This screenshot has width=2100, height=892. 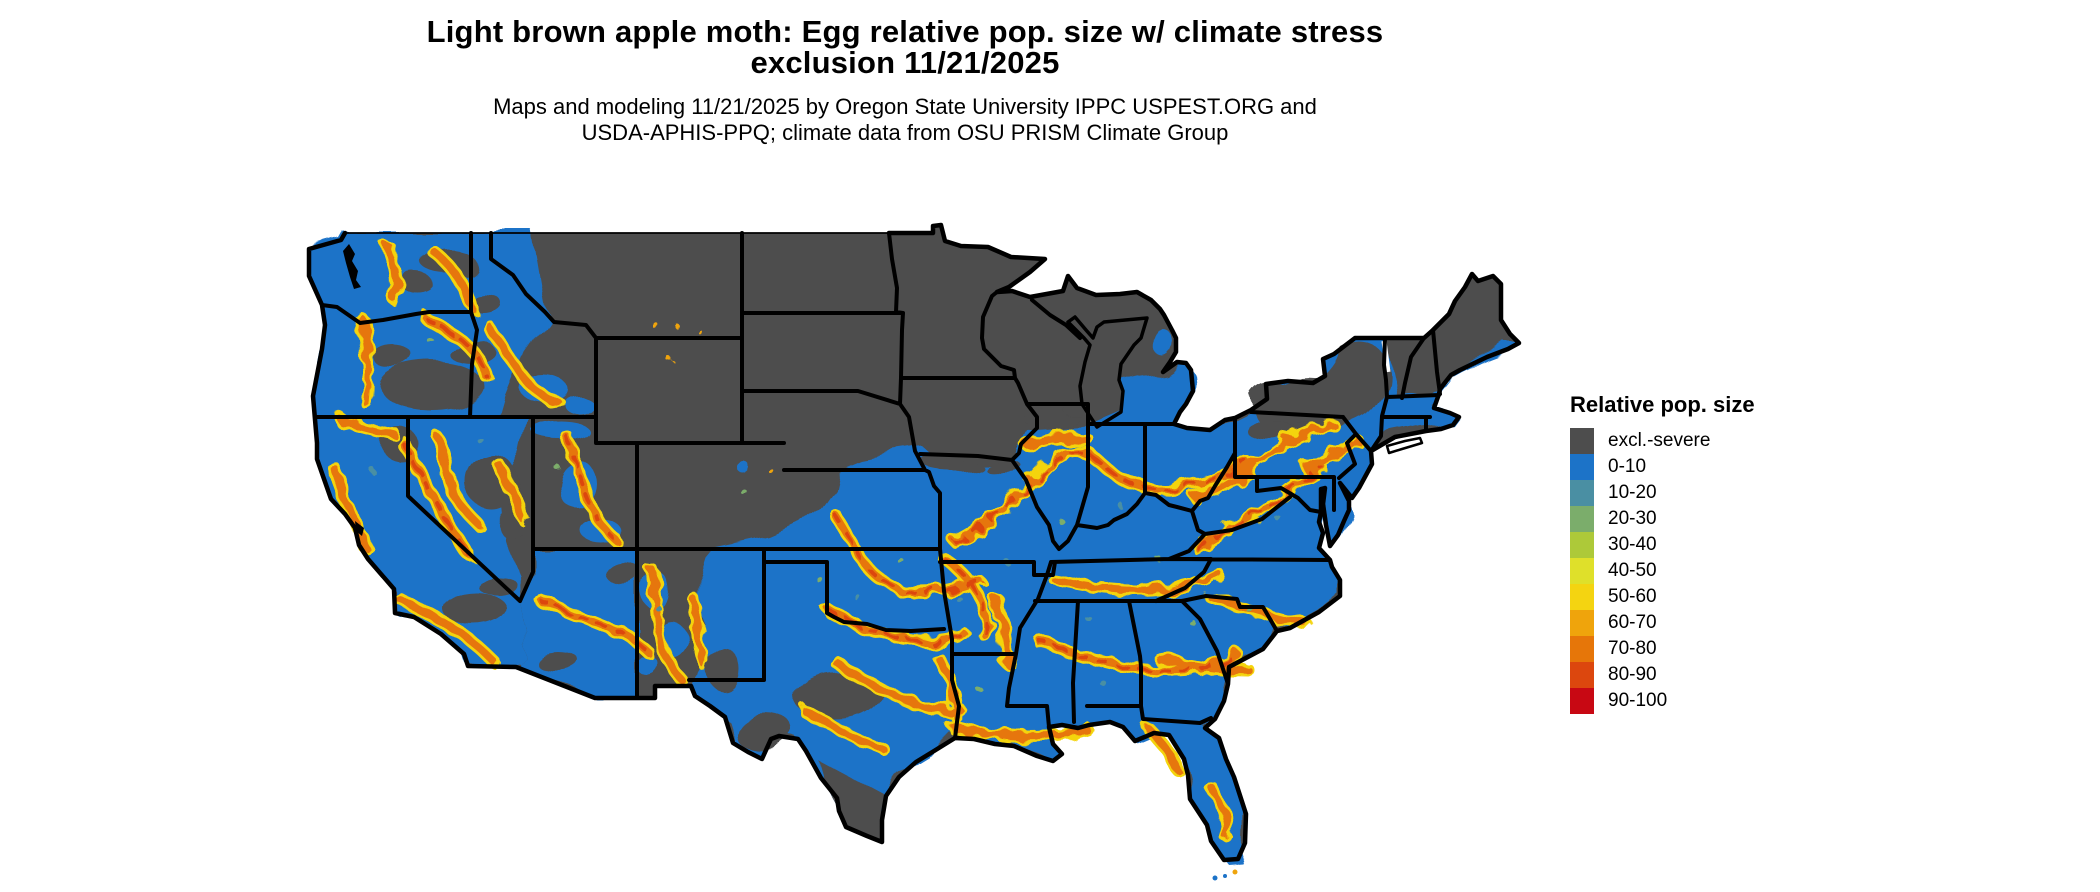 I want to click on san-francisco-bay, so click(x=359, y=528).